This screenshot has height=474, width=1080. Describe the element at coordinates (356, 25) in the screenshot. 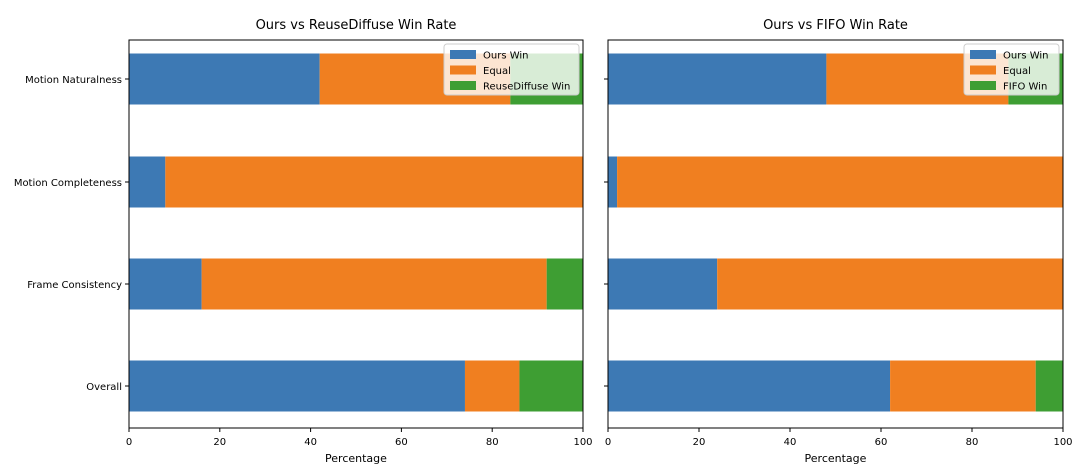

I see `chart-title: Ours vs ReuseDiffuse Win Rate` at that location.